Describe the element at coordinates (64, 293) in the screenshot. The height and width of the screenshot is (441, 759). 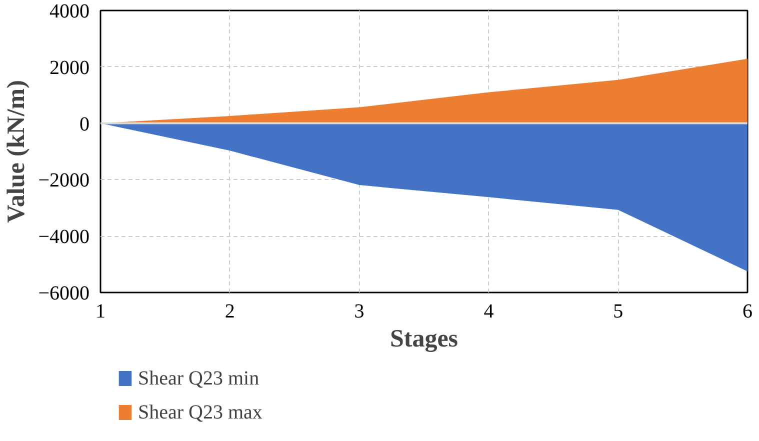
I see `y-tick-label: −6000` at that location.